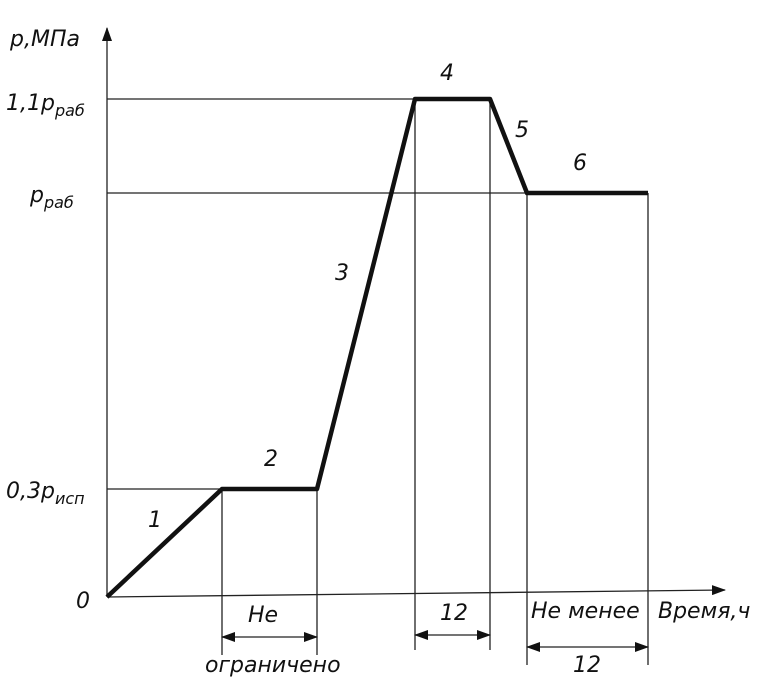 This screenshot has height=693, width=776. What do you see at coordinates (342, 273) in the screenshot?
I see `segment-number: 3` at bounding box center [342, 273].